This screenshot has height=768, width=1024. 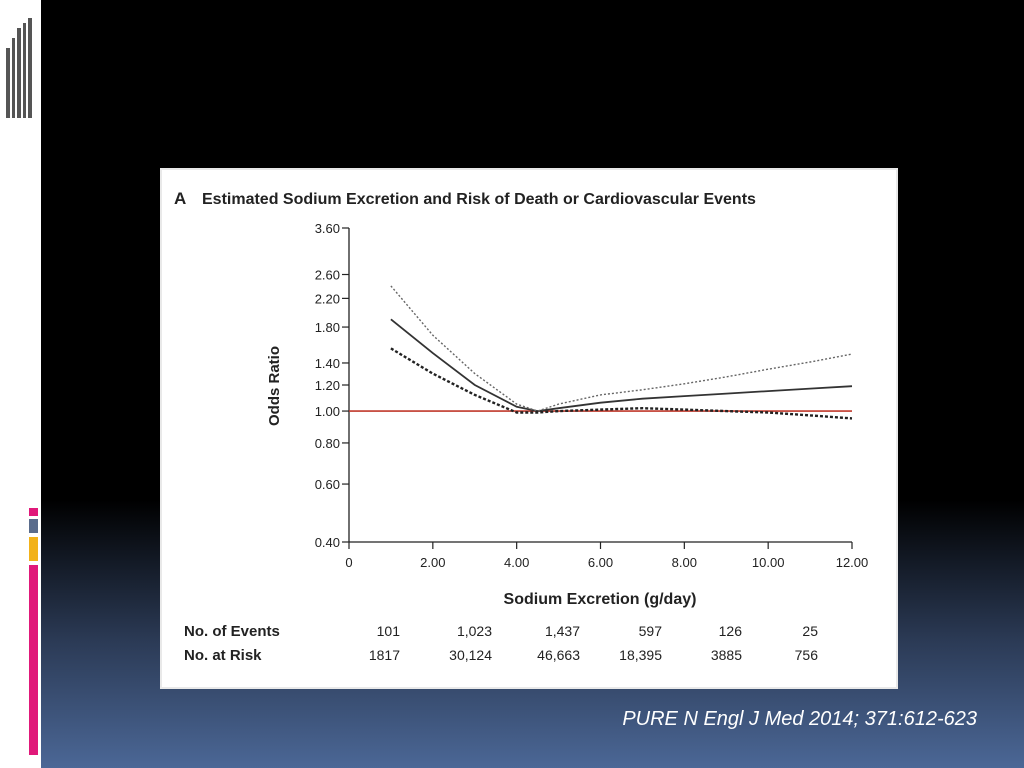 What do you see at coordinates (852, 562) in the screenshot?
I see `x-tick-label: 12.00` at bounding box center [852, 562].